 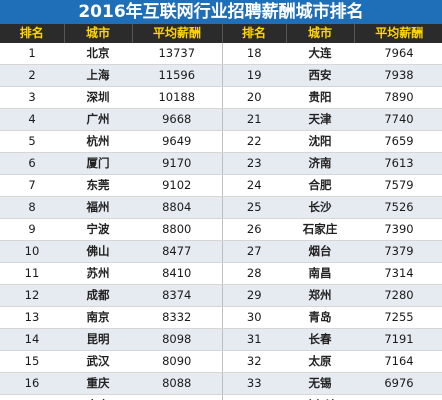 What do you see at coordinates (177, 317) in the screenshot?
I see `salary-cell: 8332` at bounding box center [177, 317].